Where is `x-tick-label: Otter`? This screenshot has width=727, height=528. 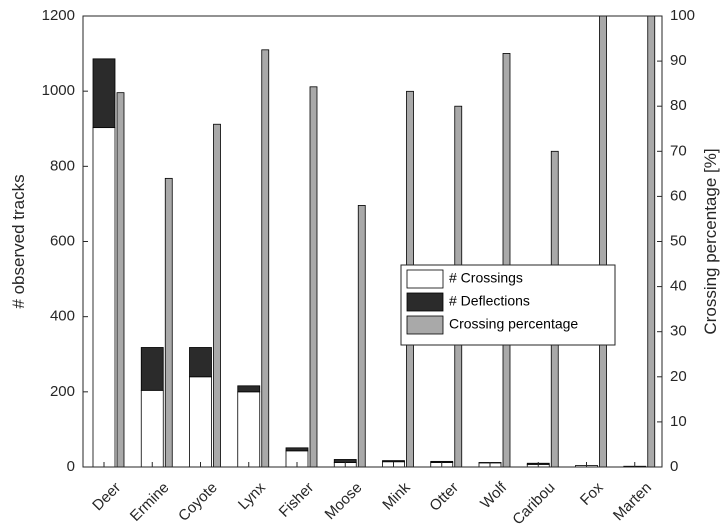
x-tick-label: Otter is located at coordinates (444, 497).